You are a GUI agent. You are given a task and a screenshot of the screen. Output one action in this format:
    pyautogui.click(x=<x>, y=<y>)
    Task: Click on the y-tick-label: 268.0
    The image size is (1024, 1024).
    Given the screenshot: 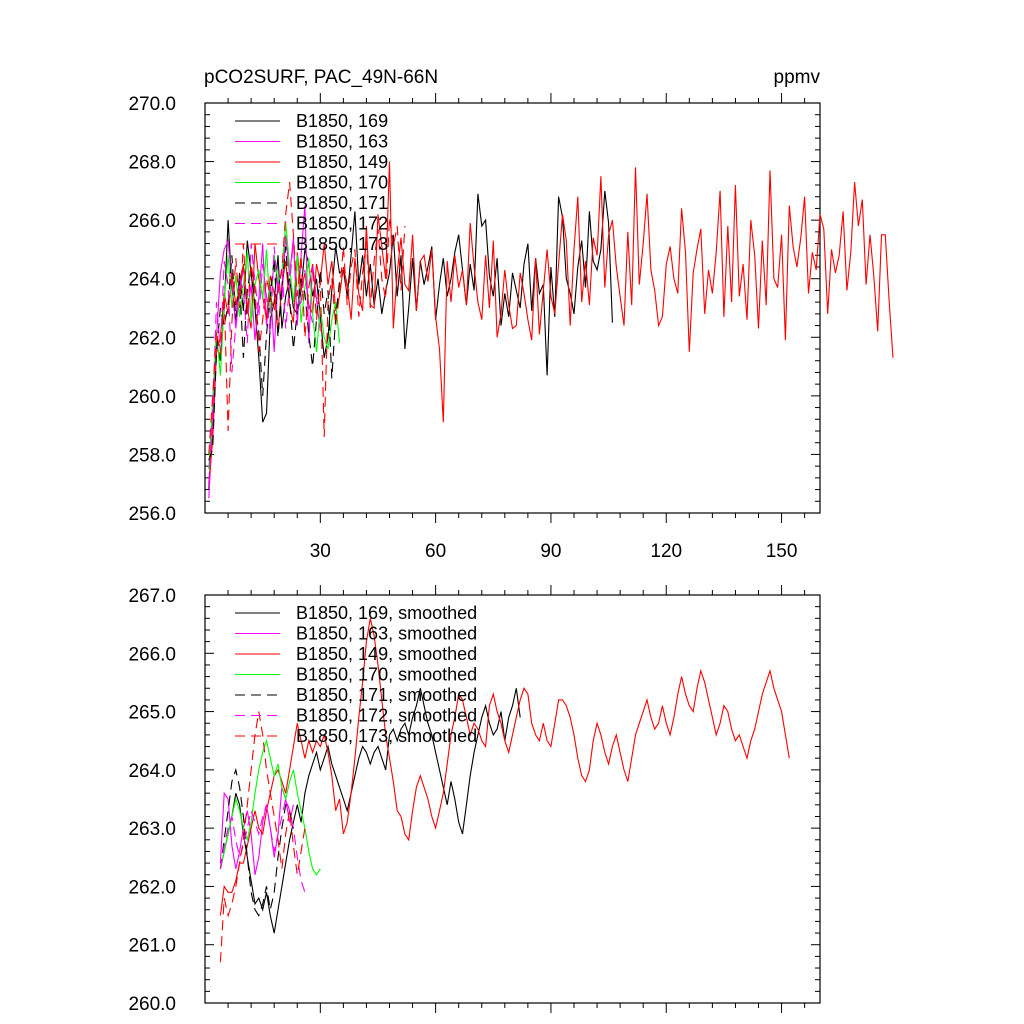 What is the action you would take?
    pyautogui.click(x=152, y=163)
    